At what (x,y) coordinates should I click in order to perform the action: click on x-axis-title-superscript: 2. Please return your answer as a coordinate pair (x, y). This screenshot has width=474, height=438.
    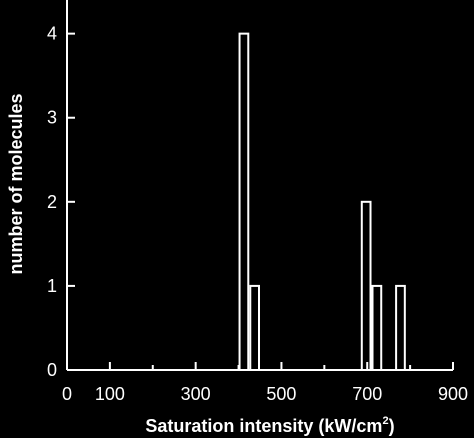
    Looking at the image, I should click on (385, 421).